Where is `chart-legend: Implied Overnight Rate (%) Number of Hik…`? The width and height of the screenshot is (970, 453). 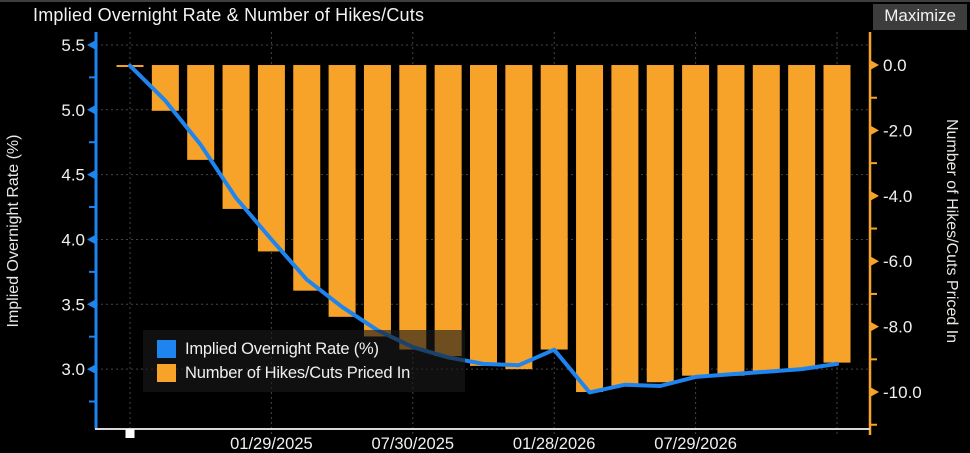
chart-legend: Implied Overnight Rate (%) Number of Hik… is located at coordinates (304, 361).